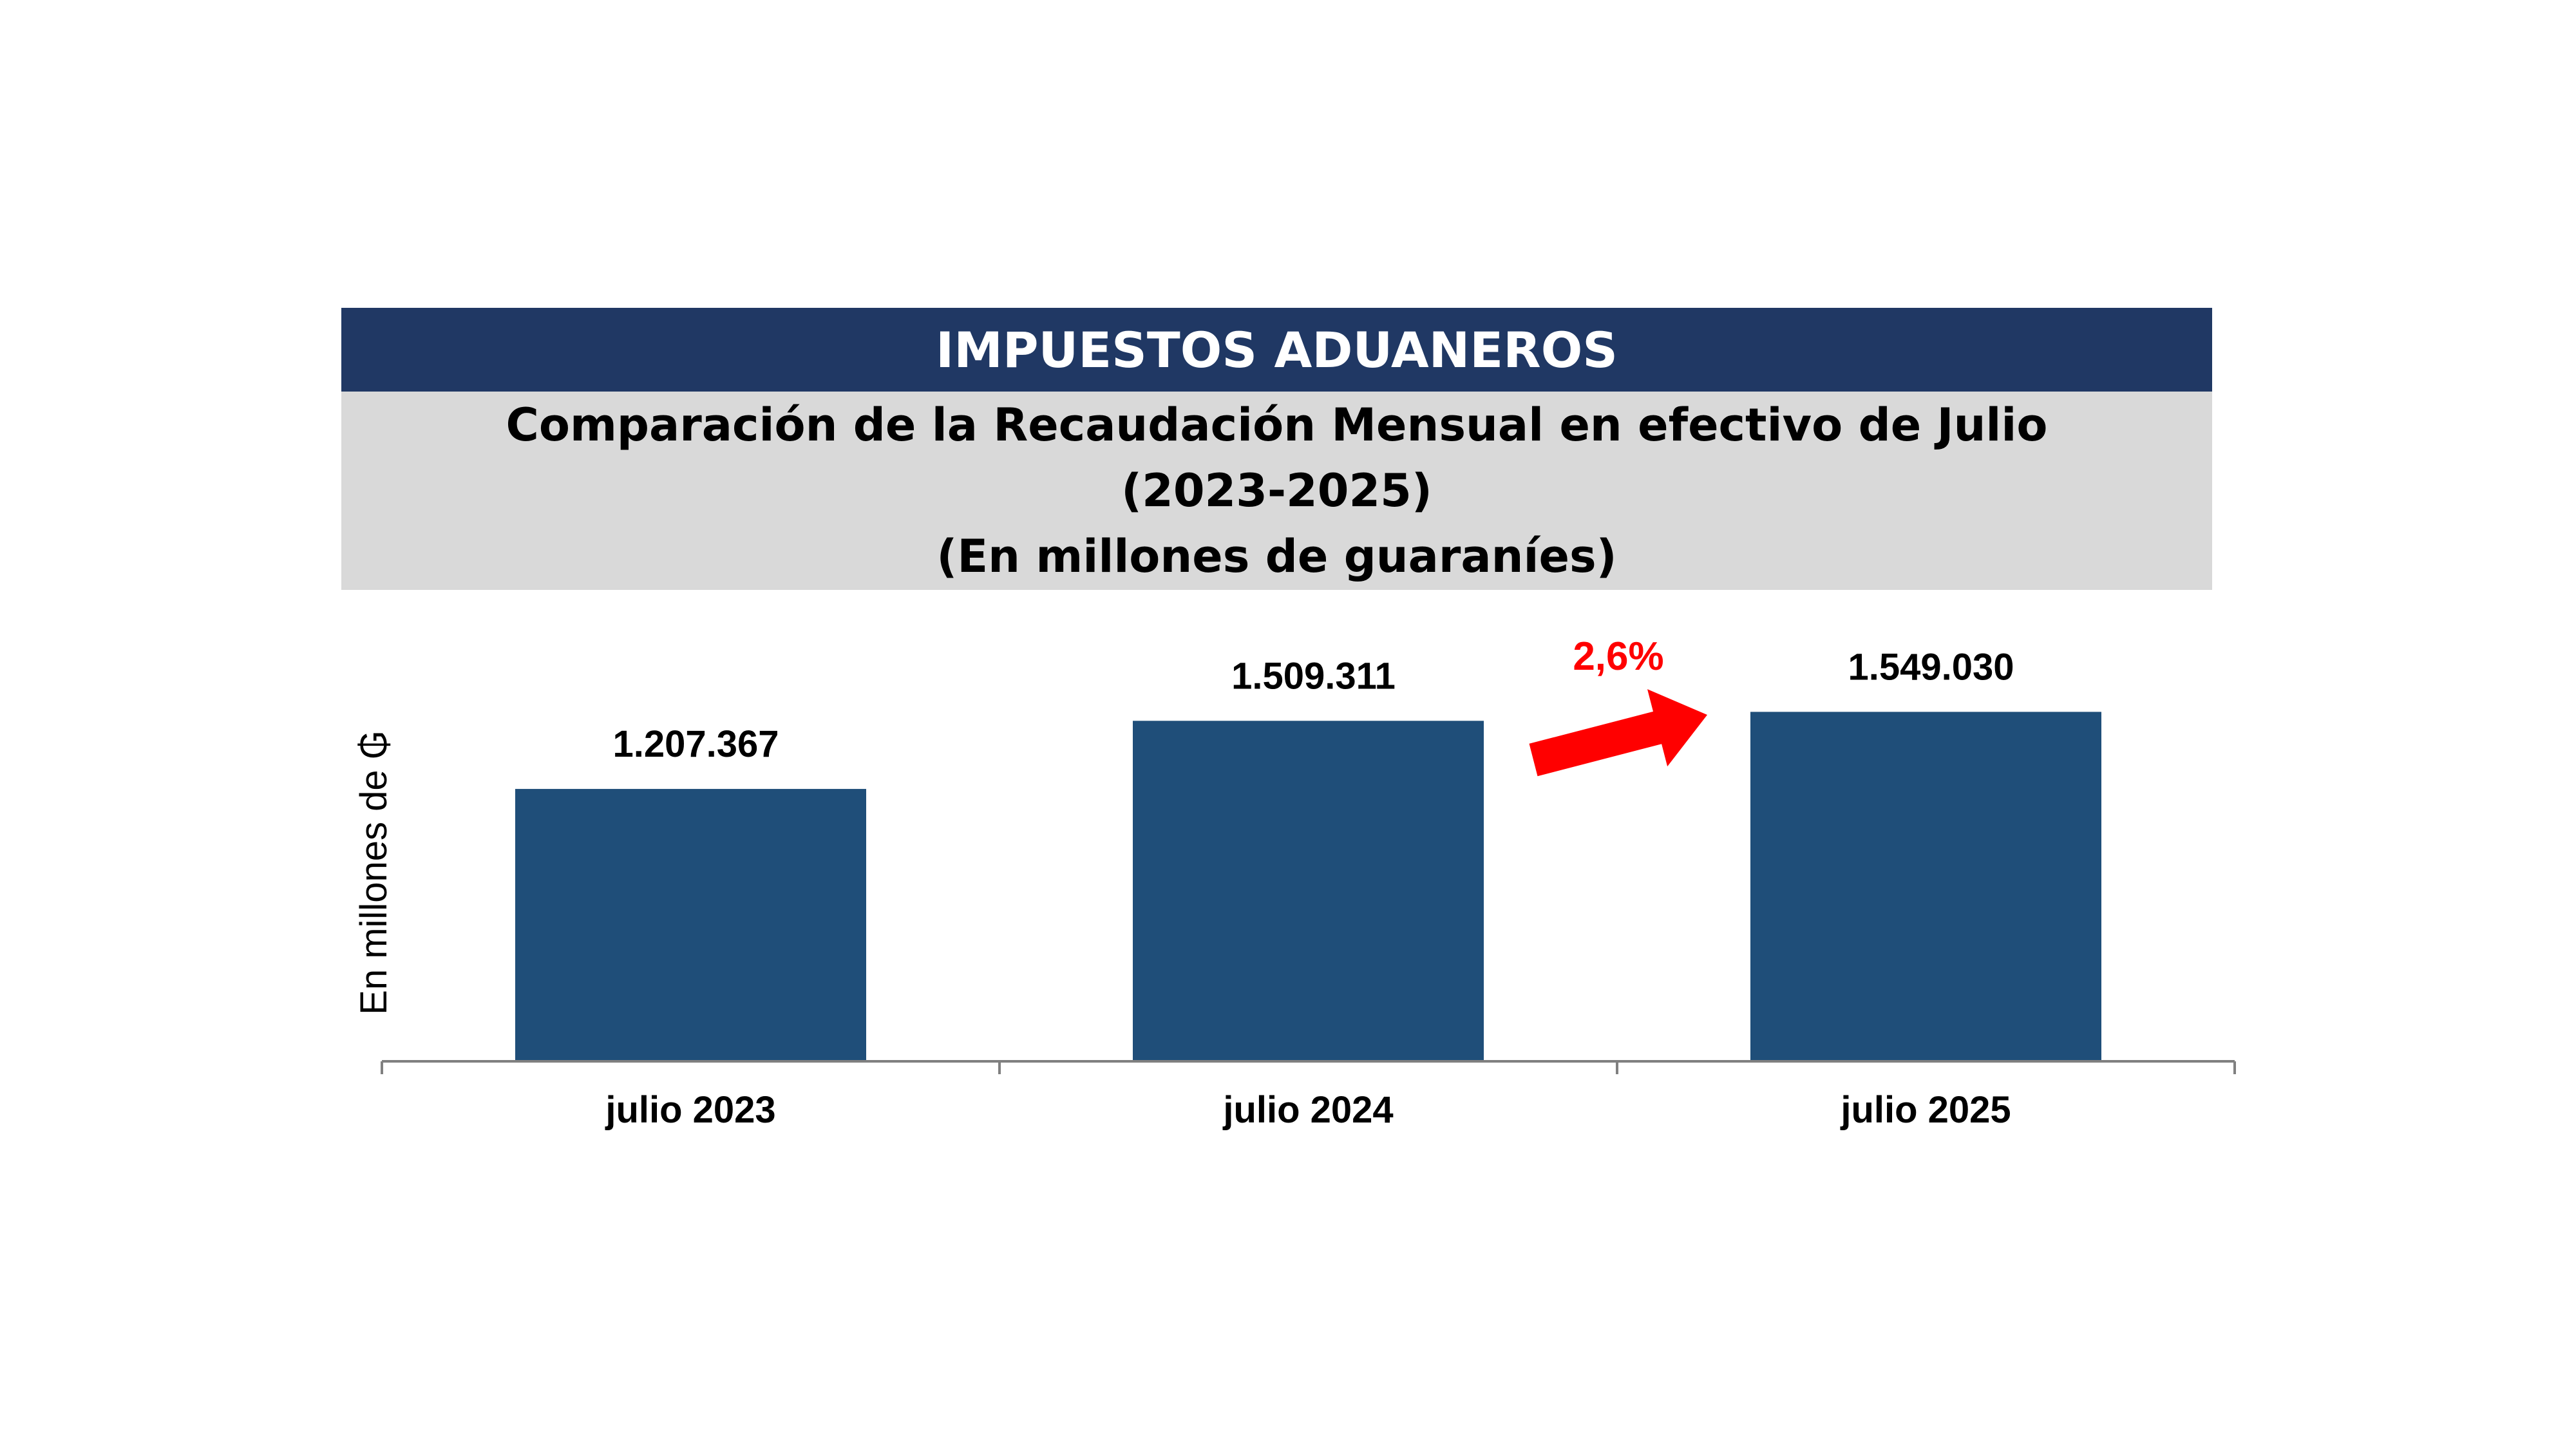  I want to click on arrow-up-right-icon, so click(1618, 733).